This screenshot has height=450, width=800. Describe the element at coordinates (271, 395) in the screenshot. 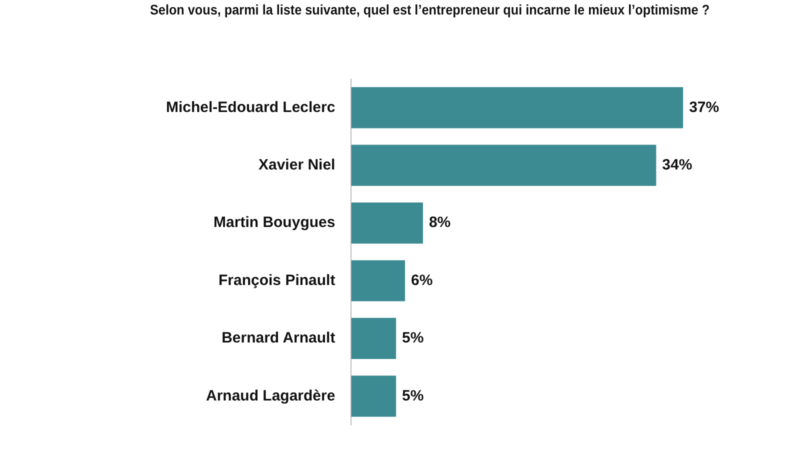

I see `y-tick-label: Arnaud Lagardère` at that location.